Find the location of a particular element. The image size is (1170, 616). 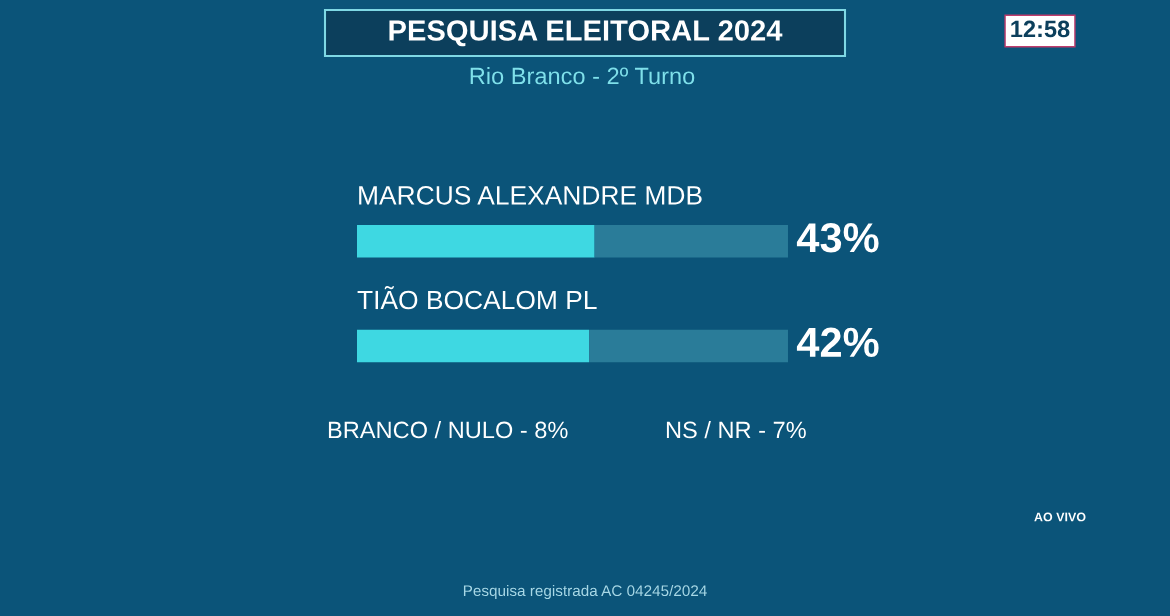

y-tick-label: MARCUS ALEXANDRE MDB is located at coordinates (530, 195).